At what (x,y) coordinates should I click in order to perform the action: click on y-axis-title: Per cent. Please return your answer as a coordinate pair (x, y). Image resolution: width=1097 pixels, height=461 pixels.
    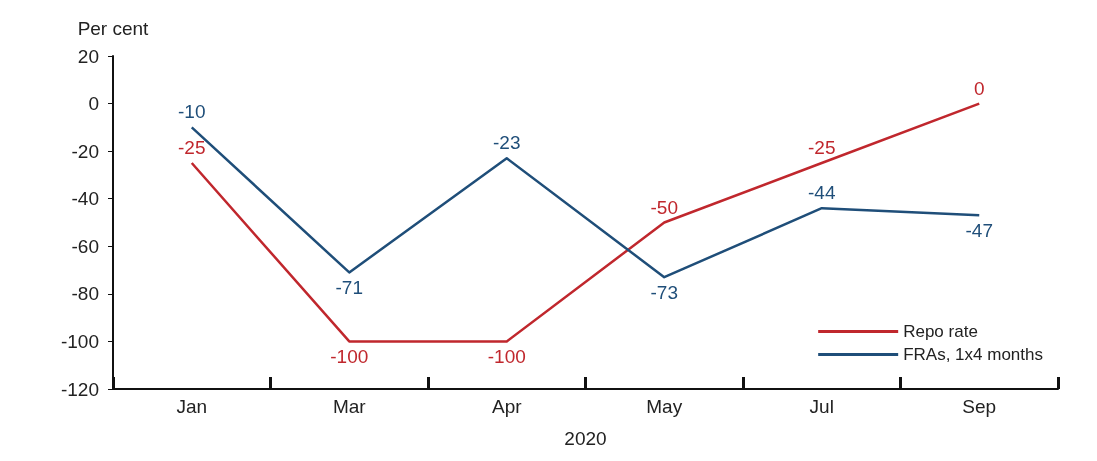
    Looking at the image, I should click on (113, 28).